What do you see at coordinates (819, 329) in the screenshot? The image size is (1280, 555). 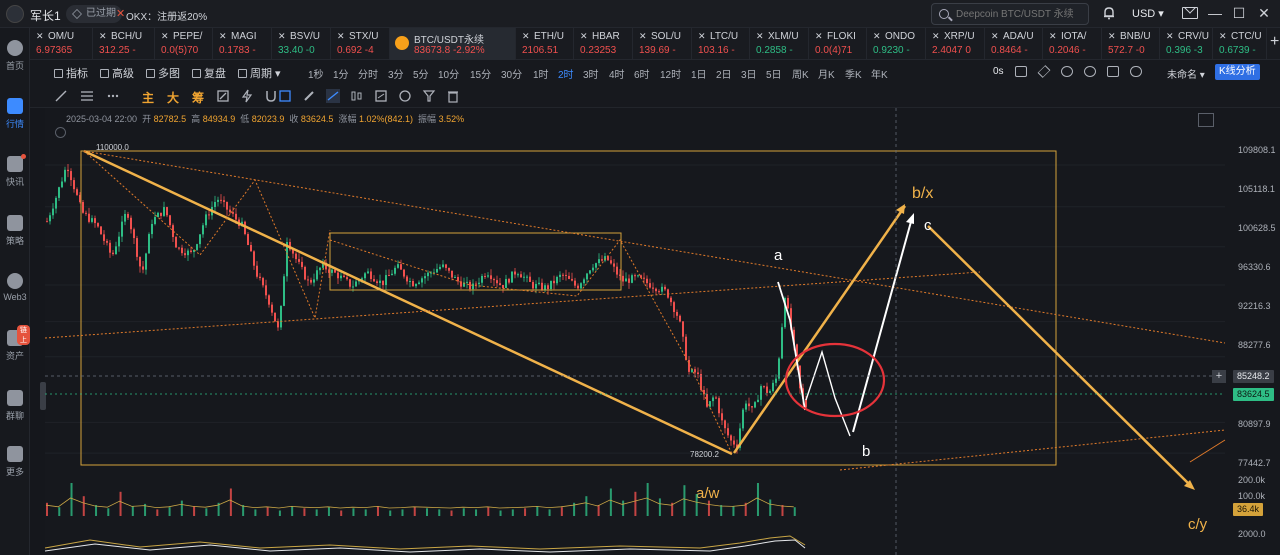 I see `projection-b-x` at bounding box center [819, 329].